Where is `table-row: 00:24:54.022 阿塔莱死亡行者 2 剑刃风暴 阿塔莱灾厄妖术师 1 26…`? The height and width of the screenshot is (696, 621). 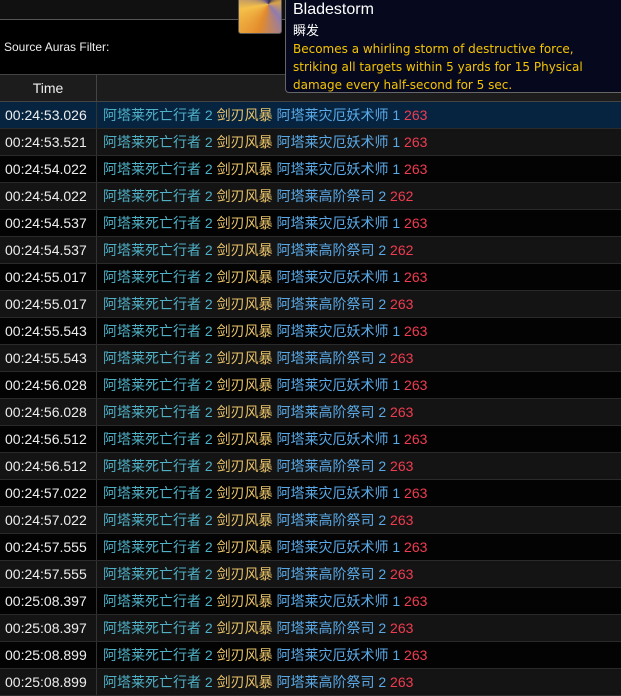 table-row: 00:24:54.022 阿塔莱死亡行者 2 剑刃风暴 阿塔莱灾厄妖术师 1 26… is located at coordinates (310, 169).